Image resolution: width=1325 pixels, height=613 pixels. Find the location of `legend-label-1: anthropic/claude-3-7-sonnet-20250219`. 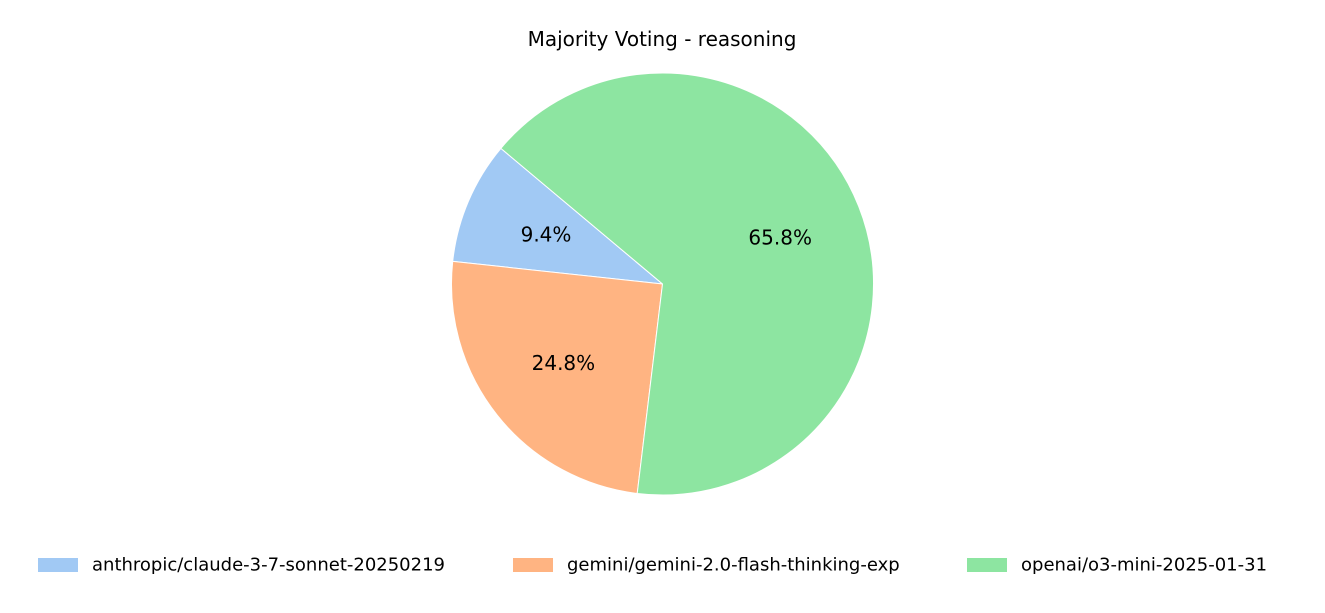

legend-label-1: anthropic/claude-3-7-sonnet-20250219 is located at coordinates (268, 565).